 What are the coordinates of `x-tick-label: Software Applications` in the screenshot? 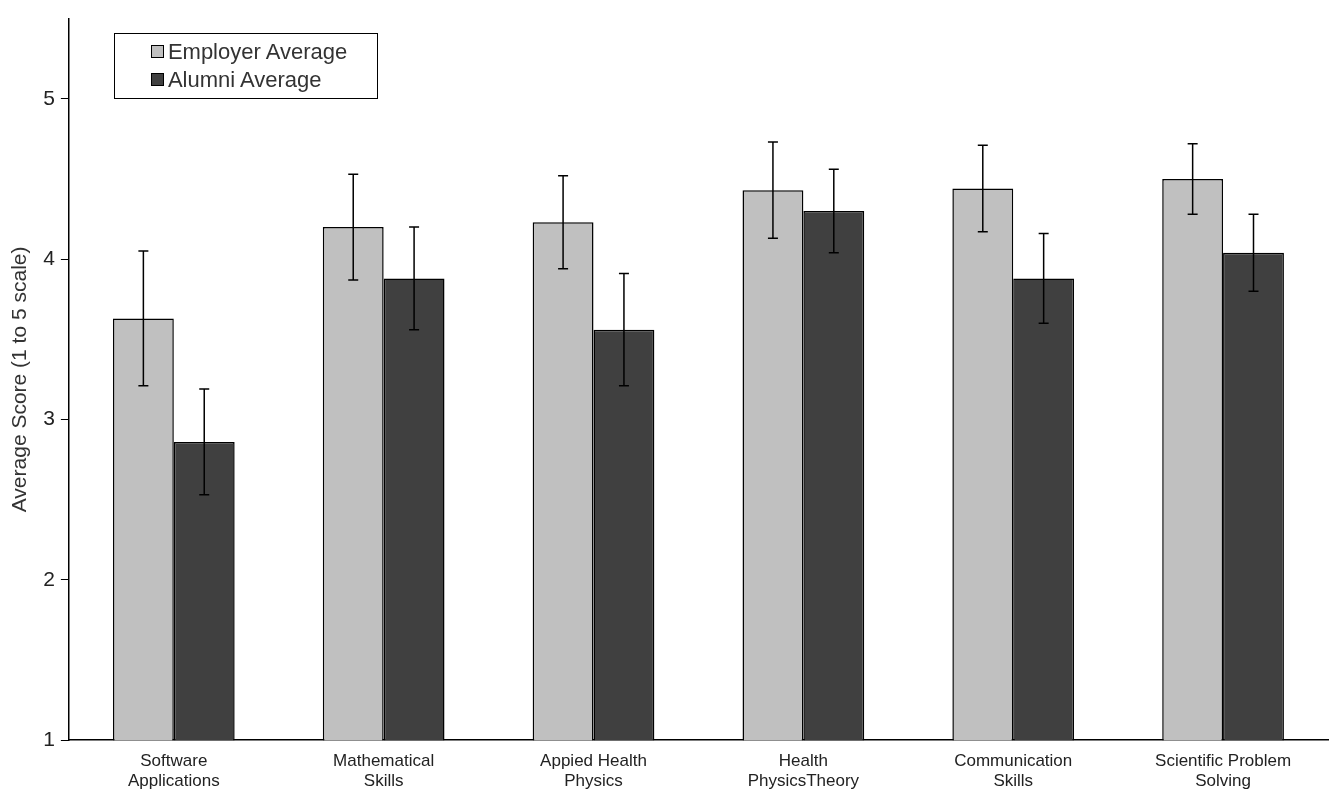 It's located at (173, 771).